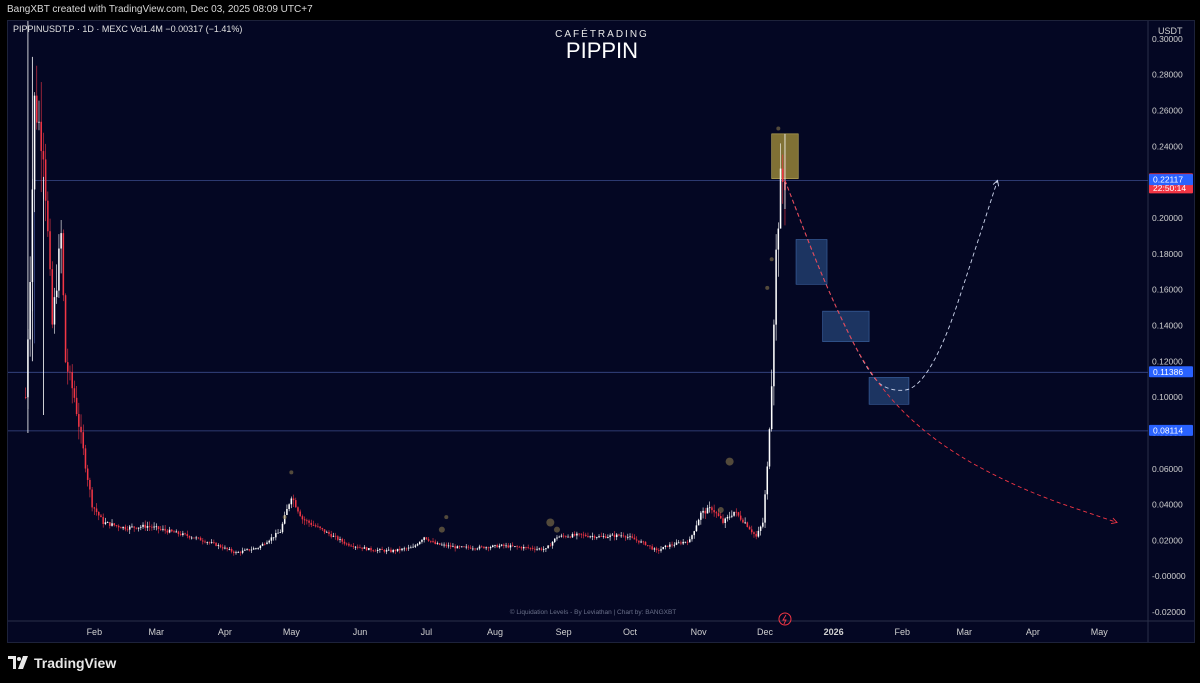  I want to click on price-label-box, so click(1171, 430).